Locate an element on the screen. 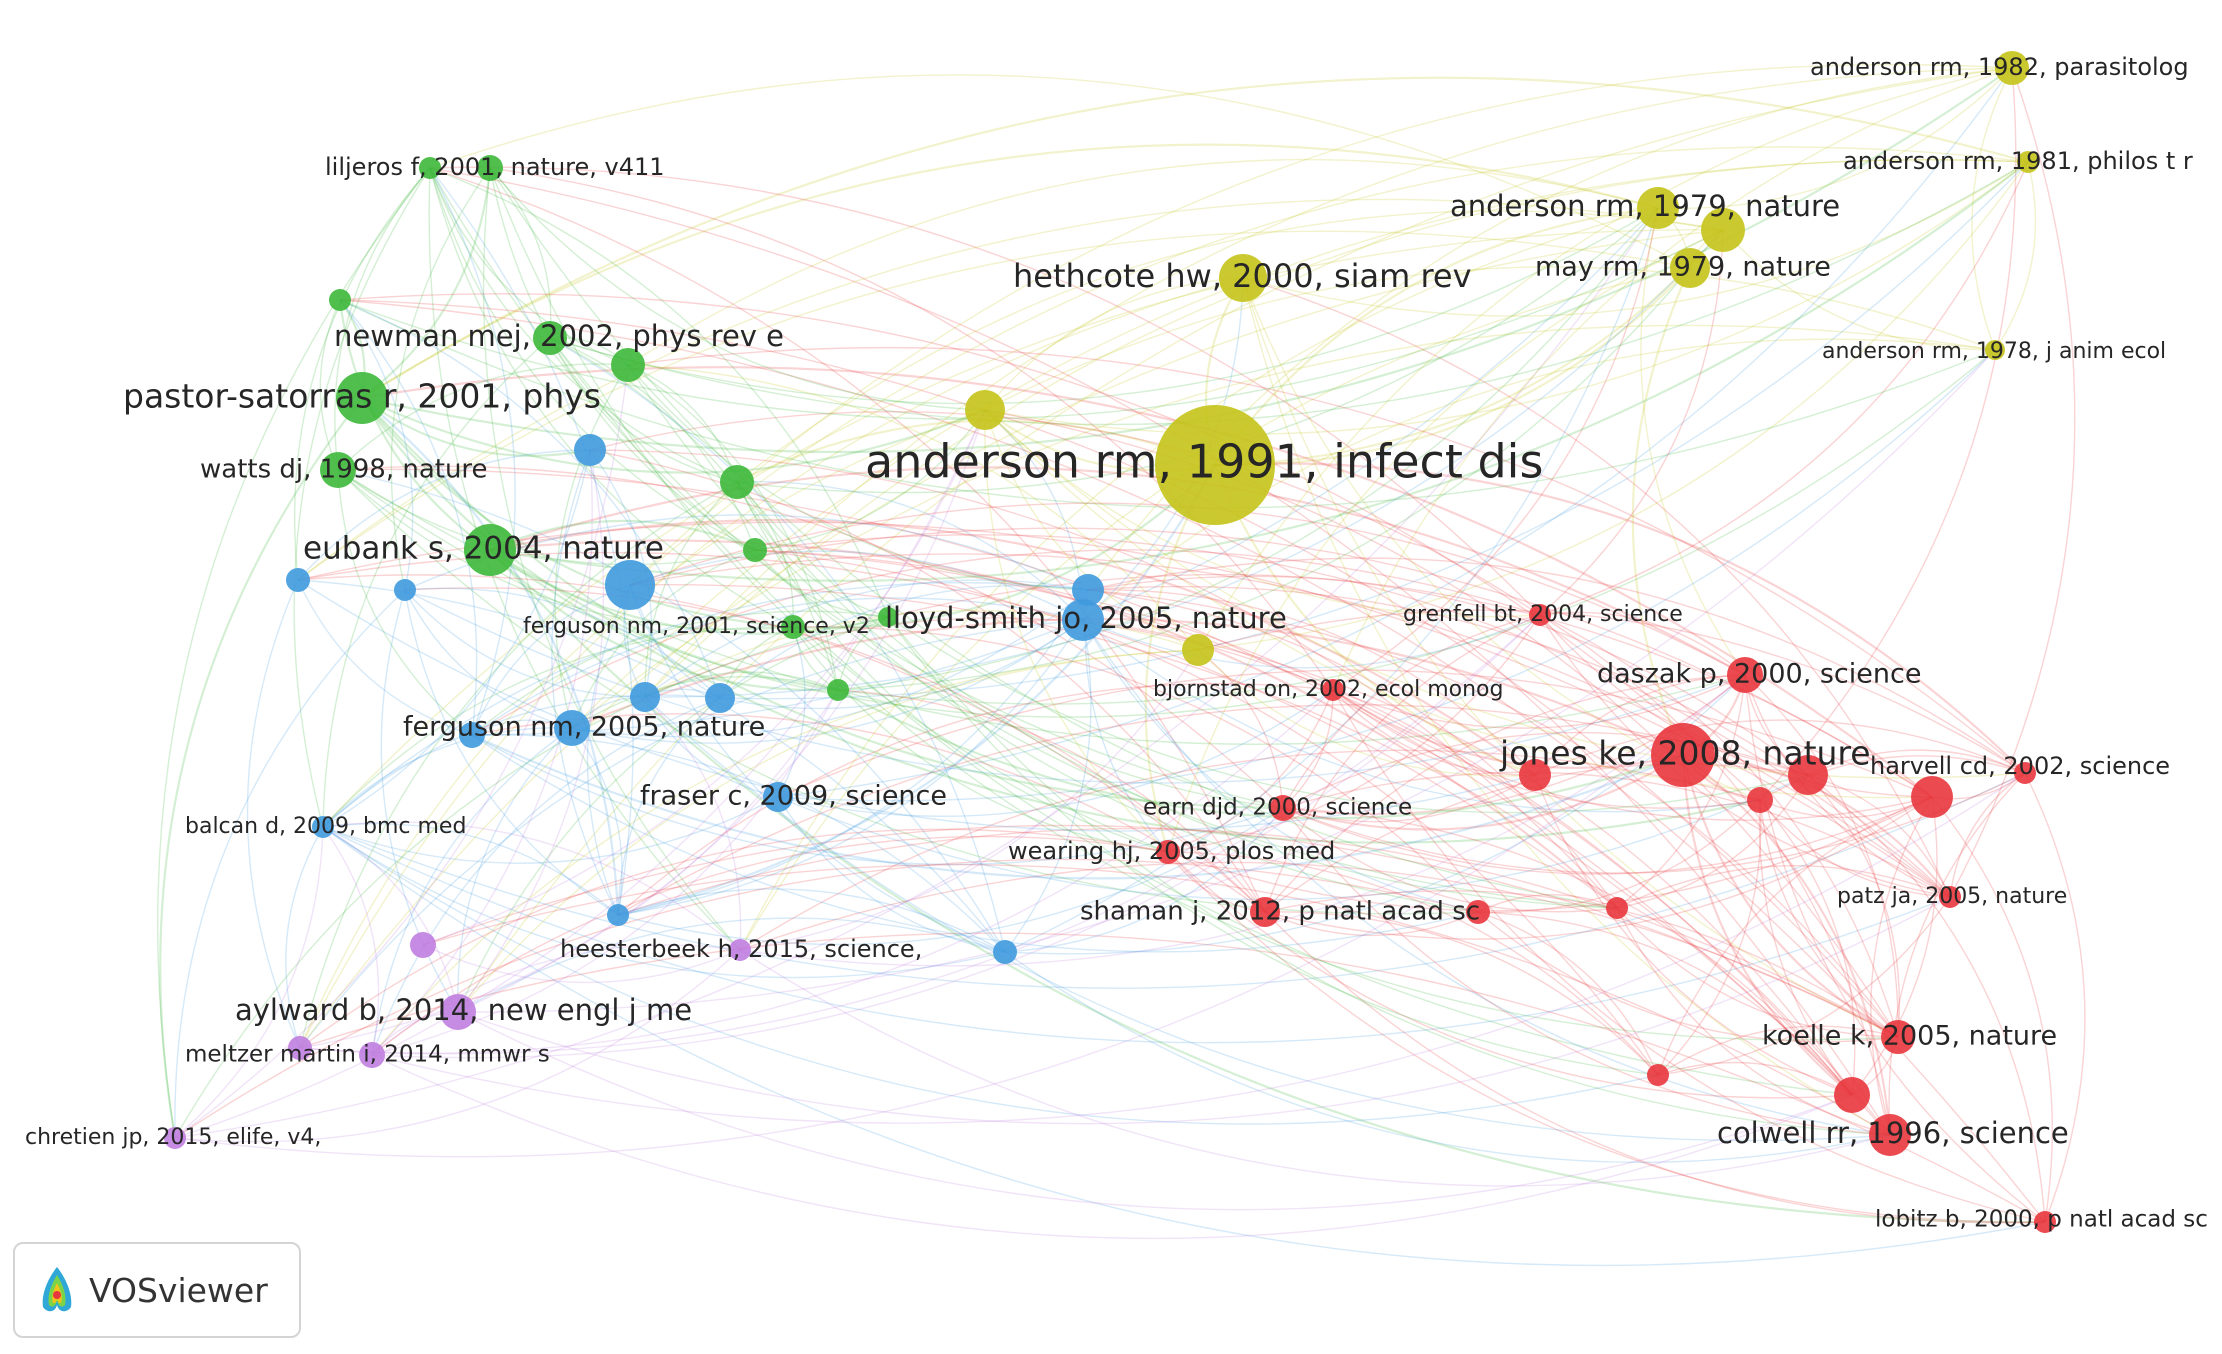  node-newman2002 is located at coordinates (550, 338).